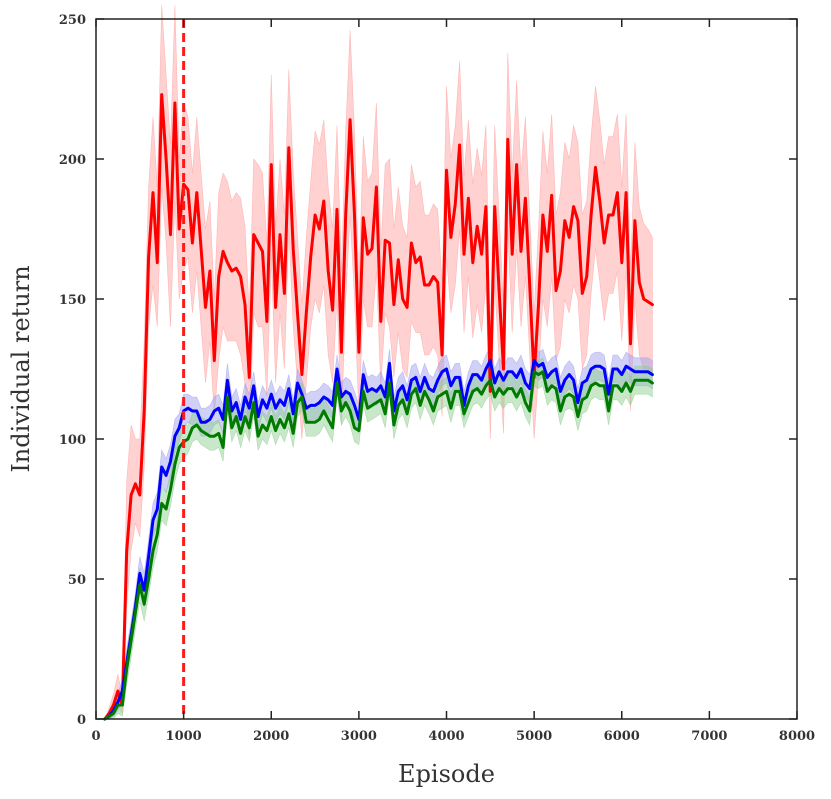 The height and width of the screenshot is (799, 831). What do you see at coordinates (21, 368) in the screenshot?
I see `y-axis-label: Individual return` at bounding box center [21, 368].